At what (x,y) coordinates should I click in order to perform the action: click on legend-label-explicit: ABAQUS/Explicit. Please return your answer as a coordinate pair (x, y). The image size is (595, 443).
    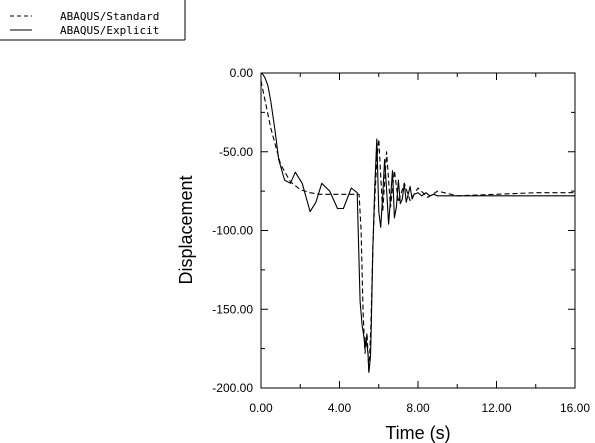
    Looking at the image, I should click on (109, 30).